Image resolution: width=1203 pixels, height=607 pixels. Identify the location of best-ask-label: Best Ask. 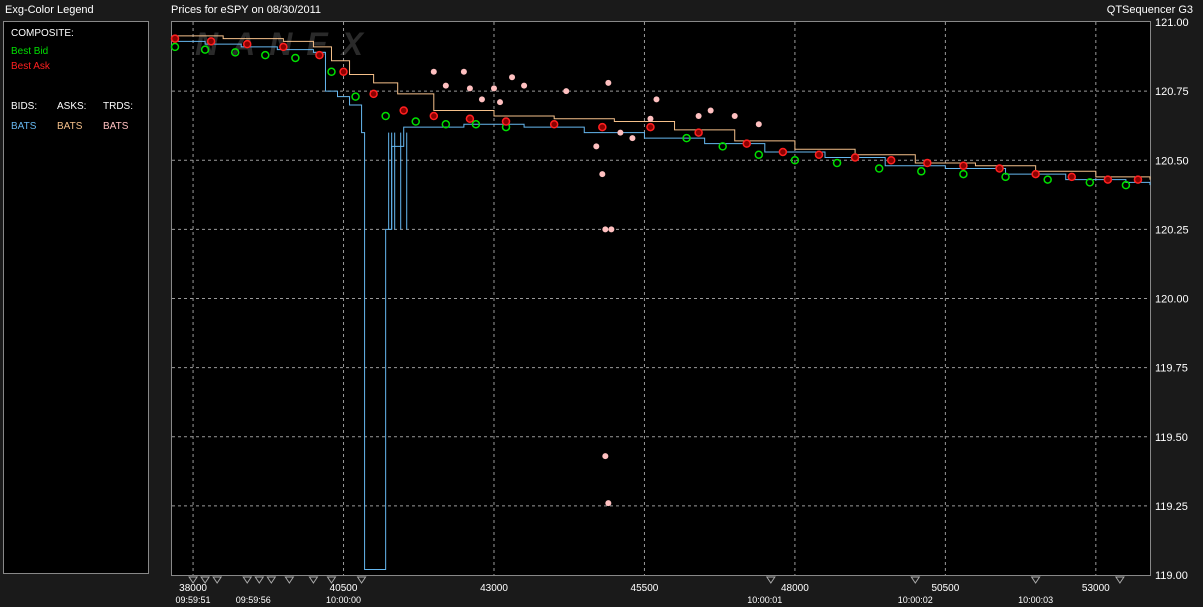
(30, 66).